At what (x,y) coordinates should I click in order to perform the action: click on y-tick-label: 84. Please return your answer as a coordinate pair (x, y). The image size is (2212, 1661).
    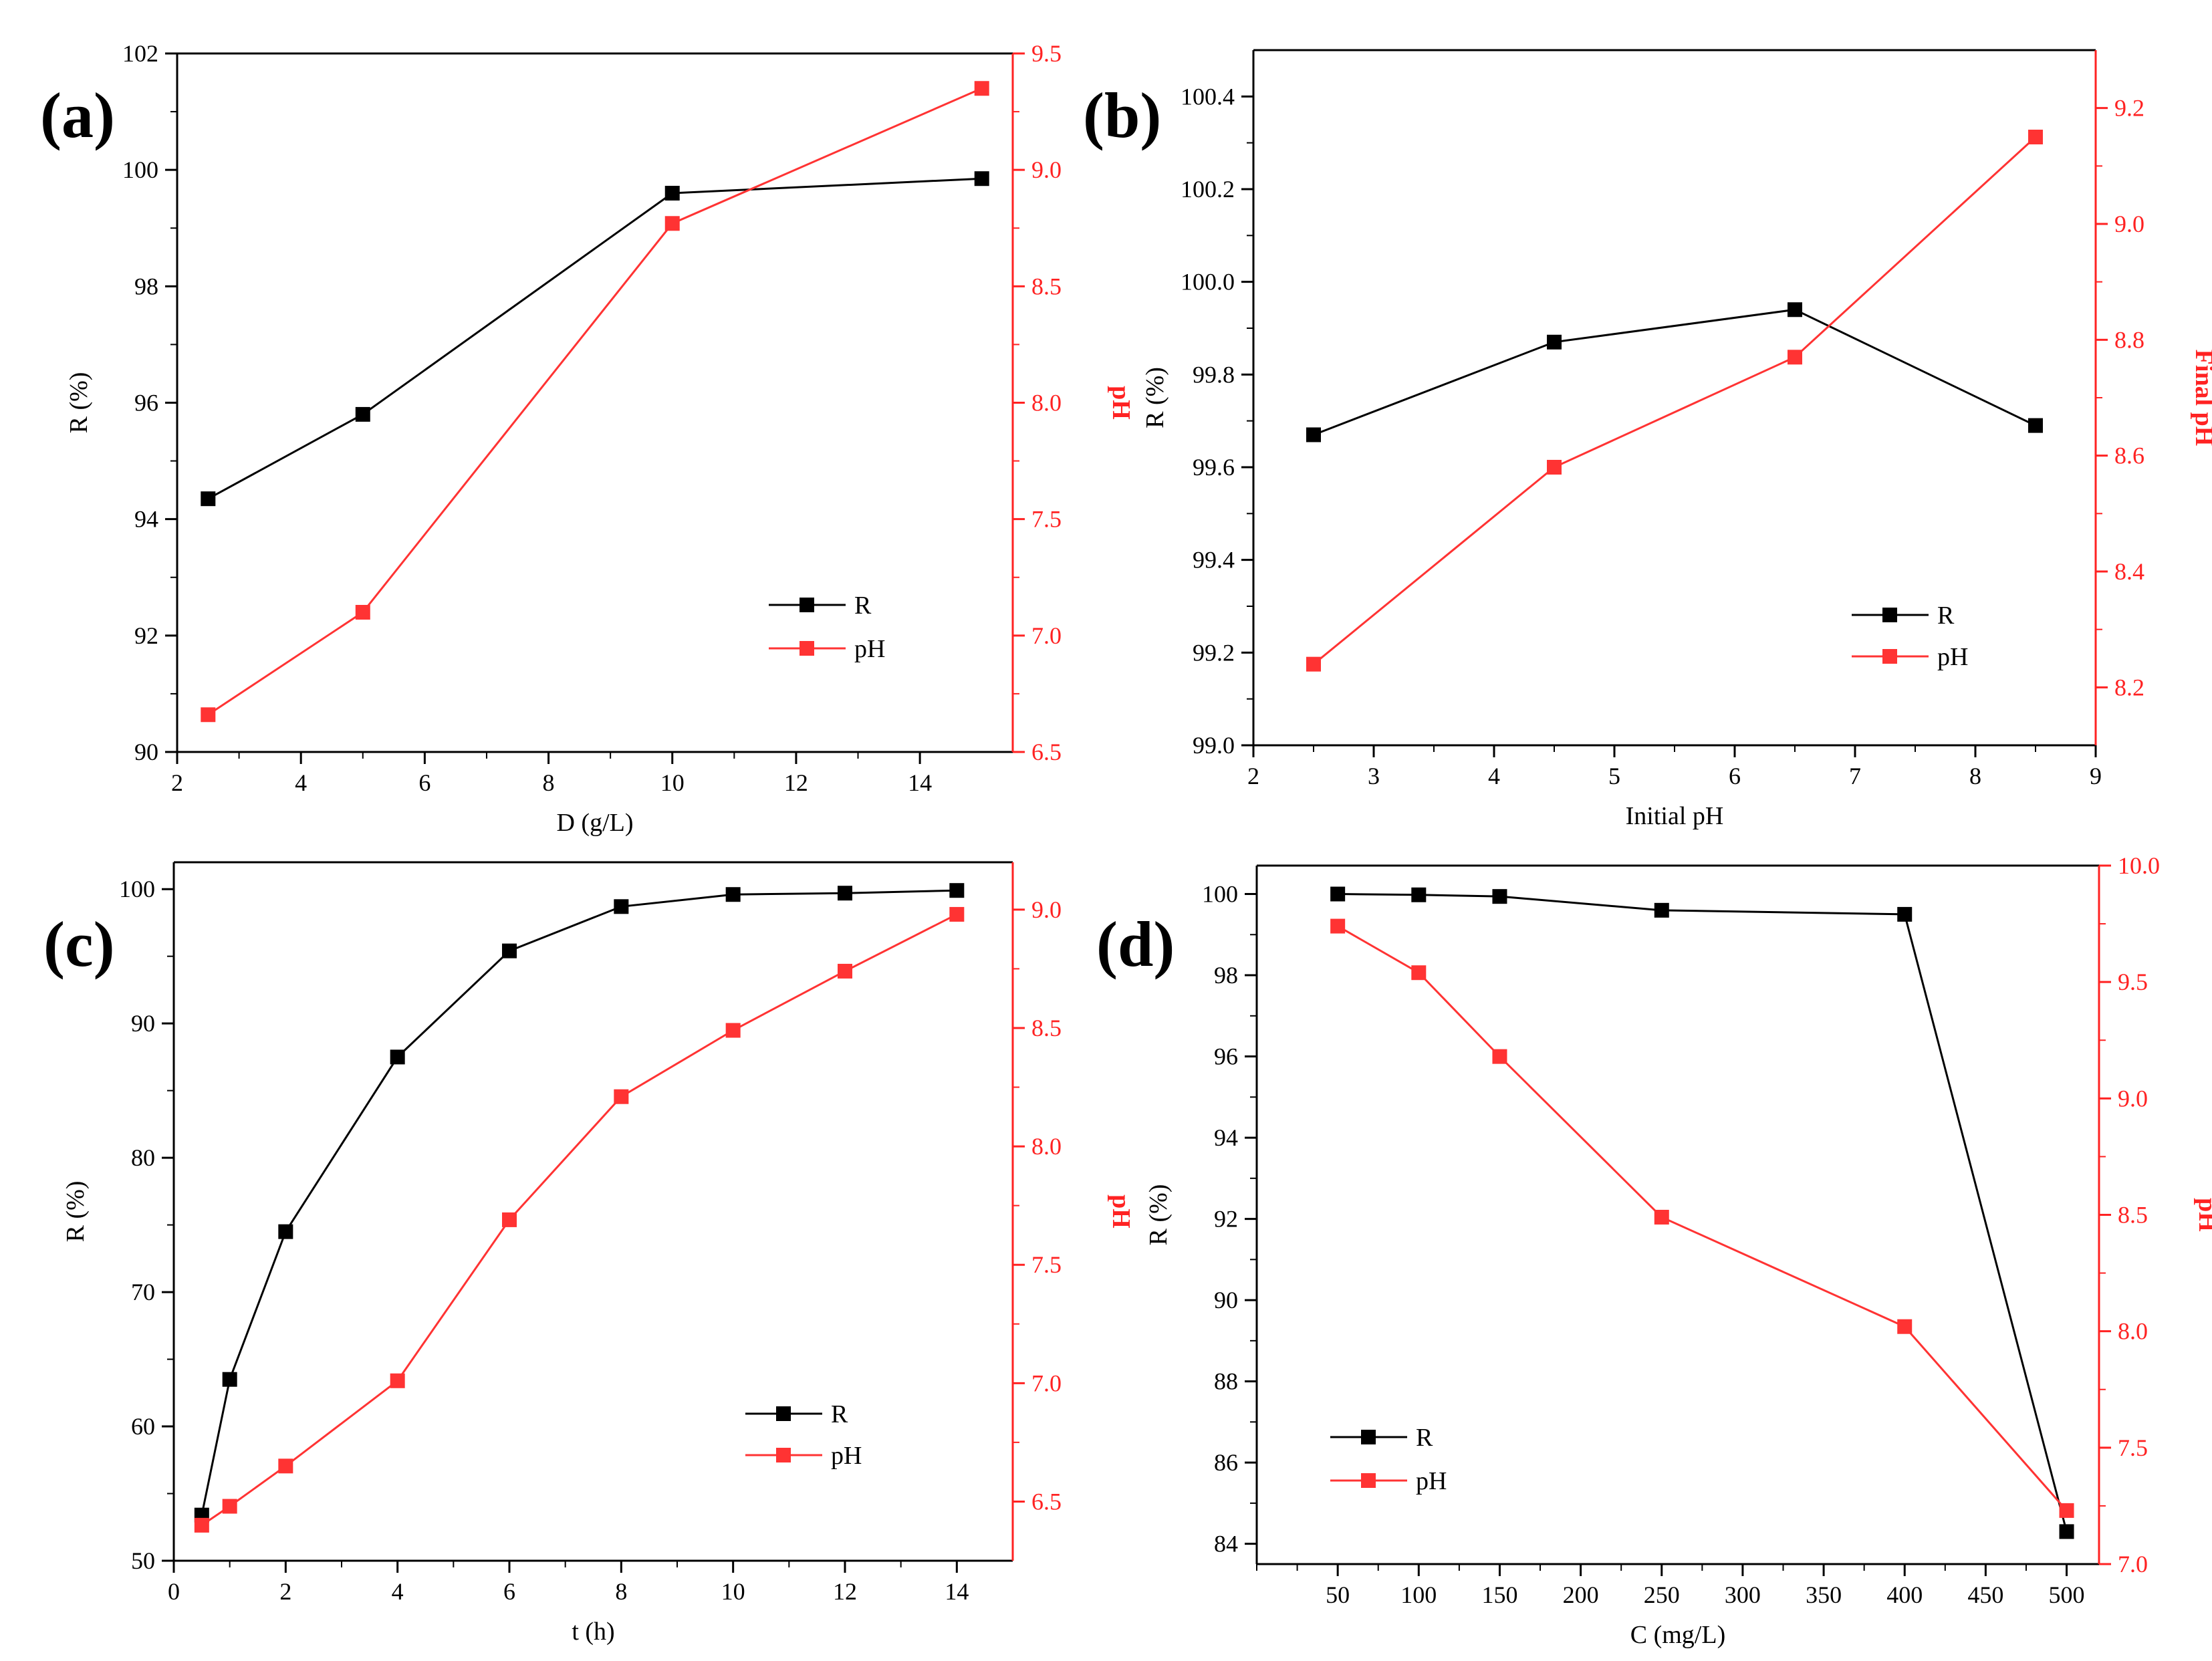
    Looking at the image, I should click on (1226, 1544).